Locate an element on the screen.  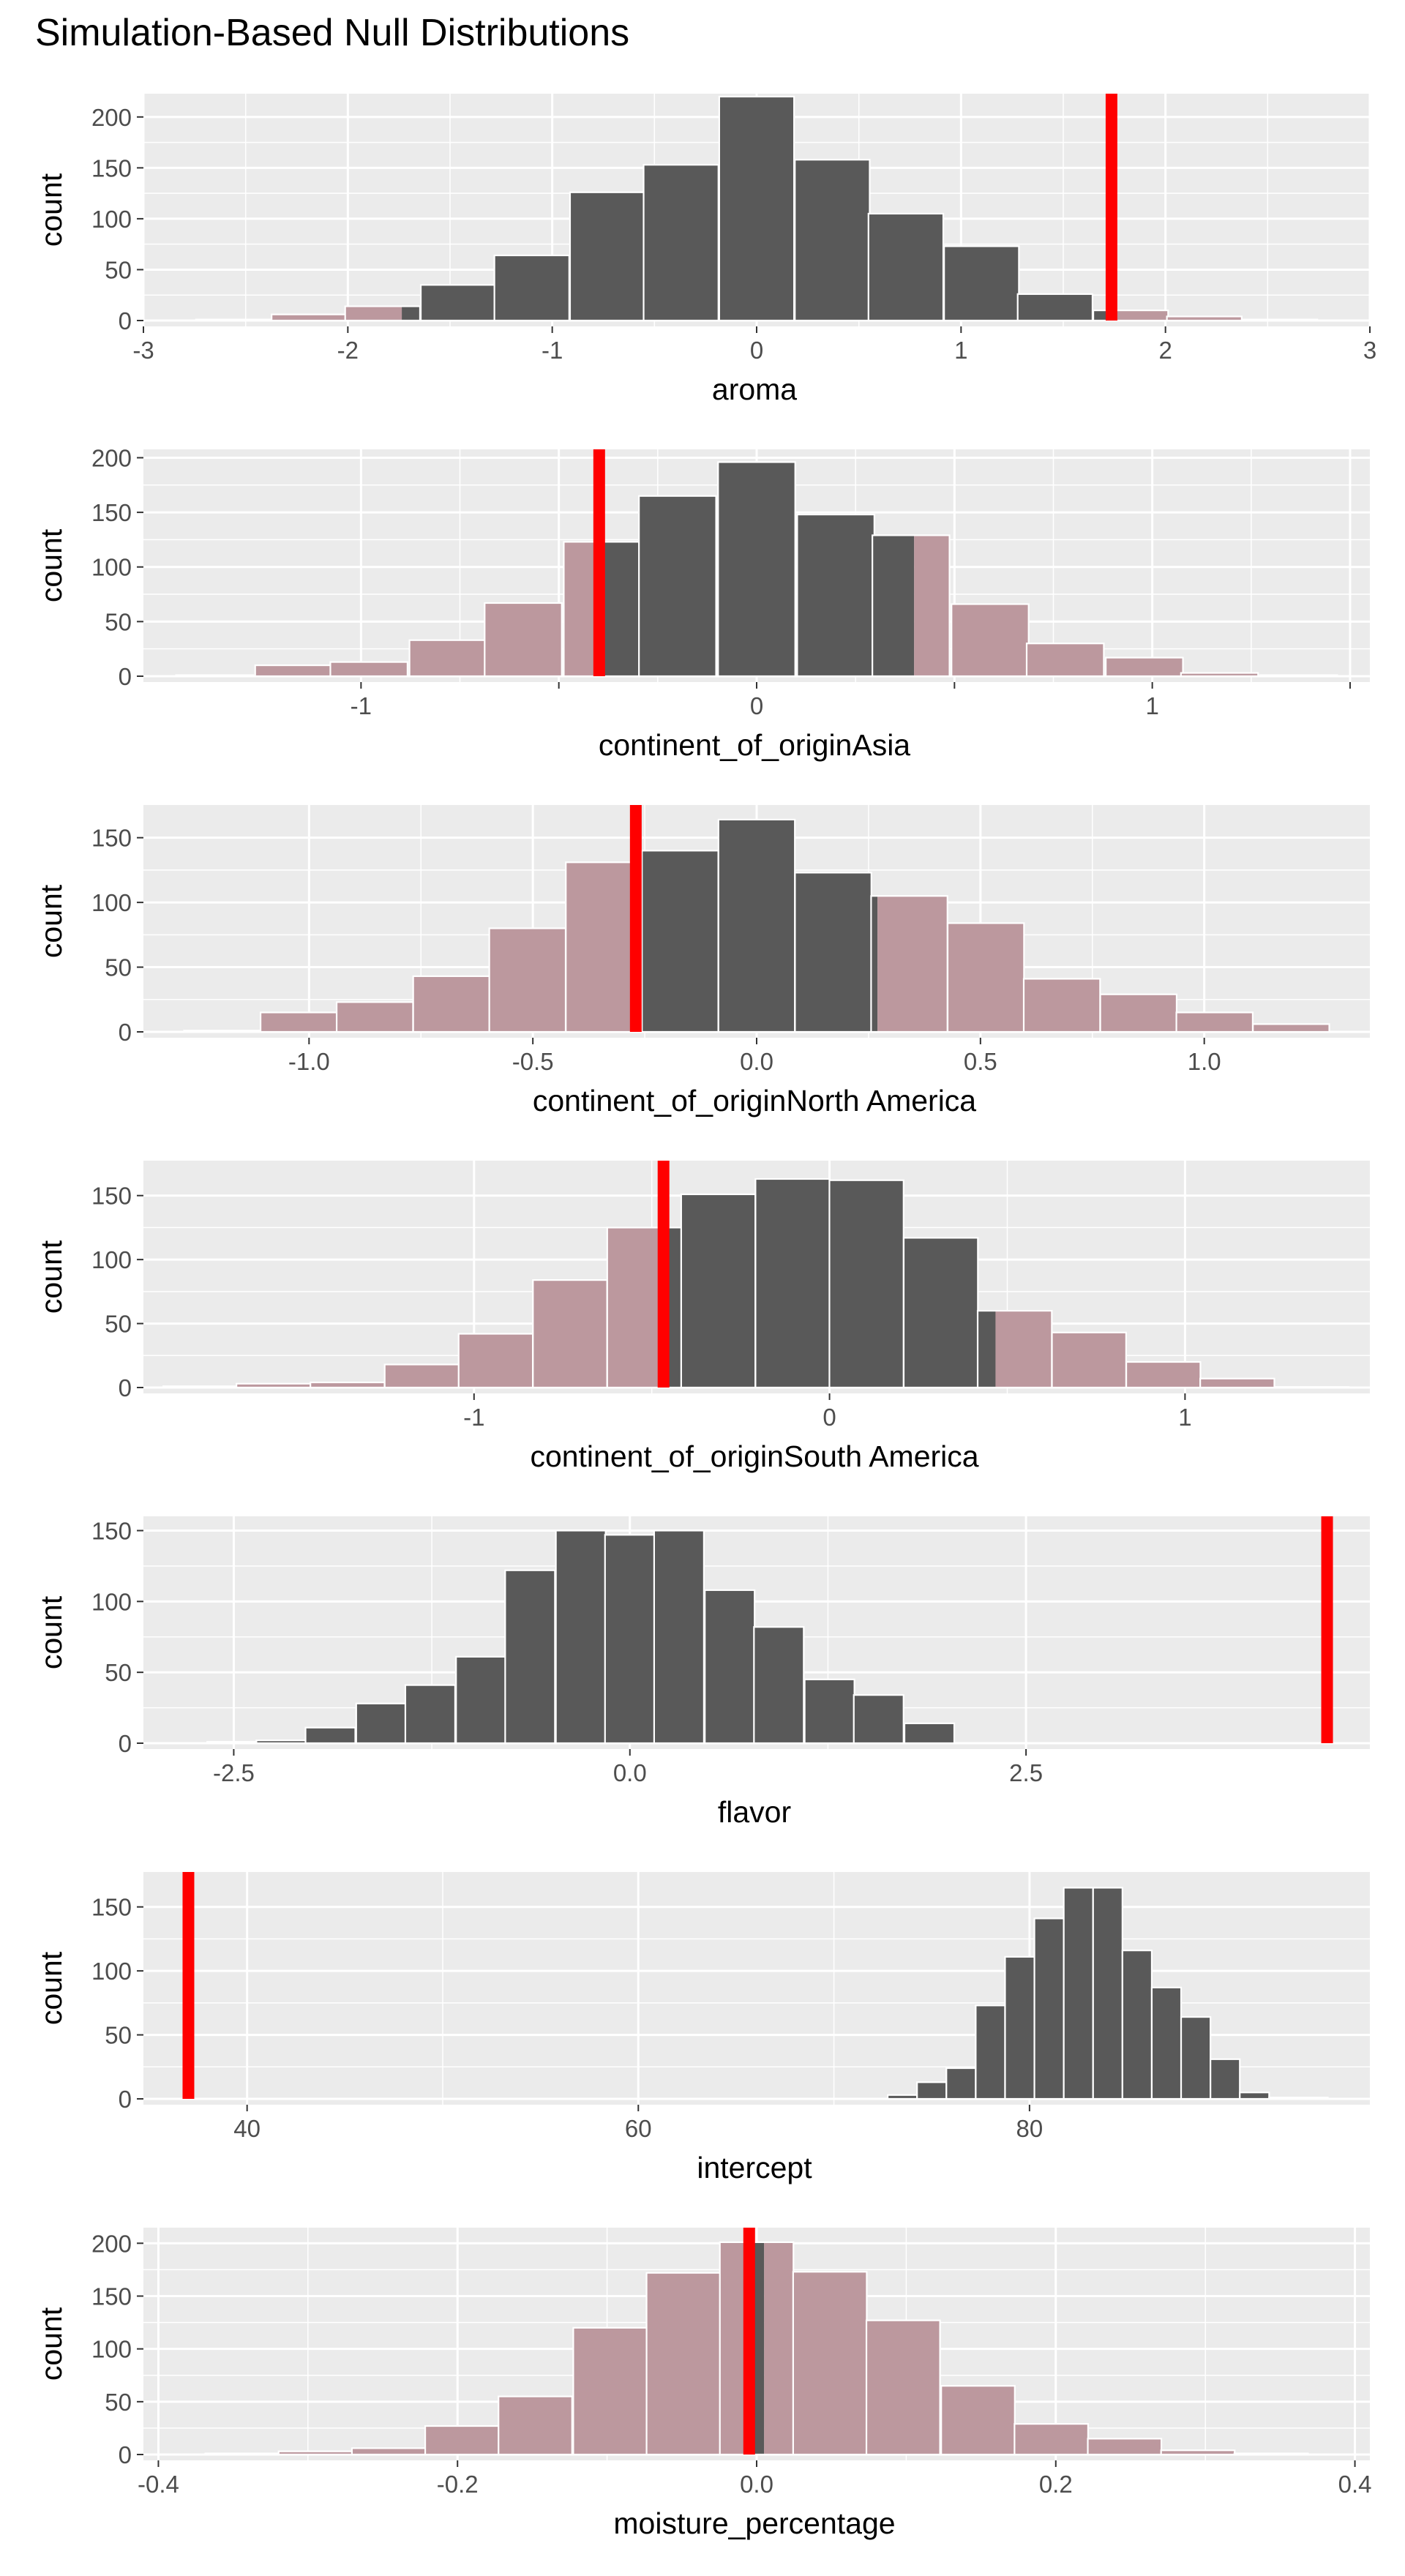
chart-panel: 40 60 80 0 50 100 150 intercept count is located at coordinates (702, 2028).